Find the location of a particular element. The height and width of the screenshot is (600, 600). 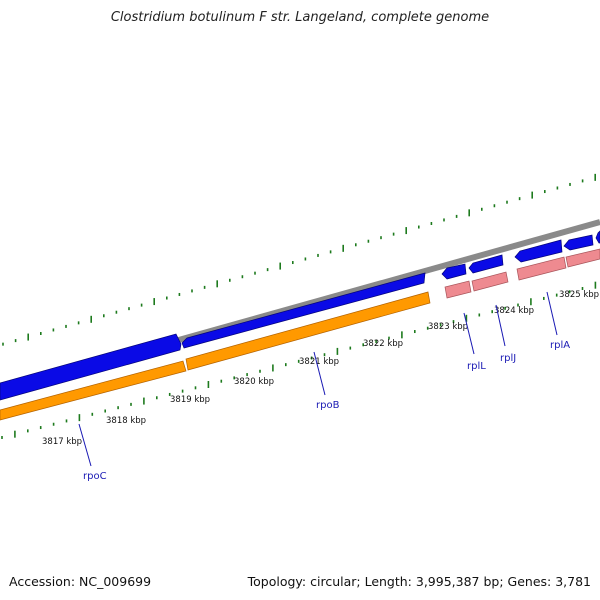

scale-label-3820: 3820 kbp is located at coordinates (254, 382).